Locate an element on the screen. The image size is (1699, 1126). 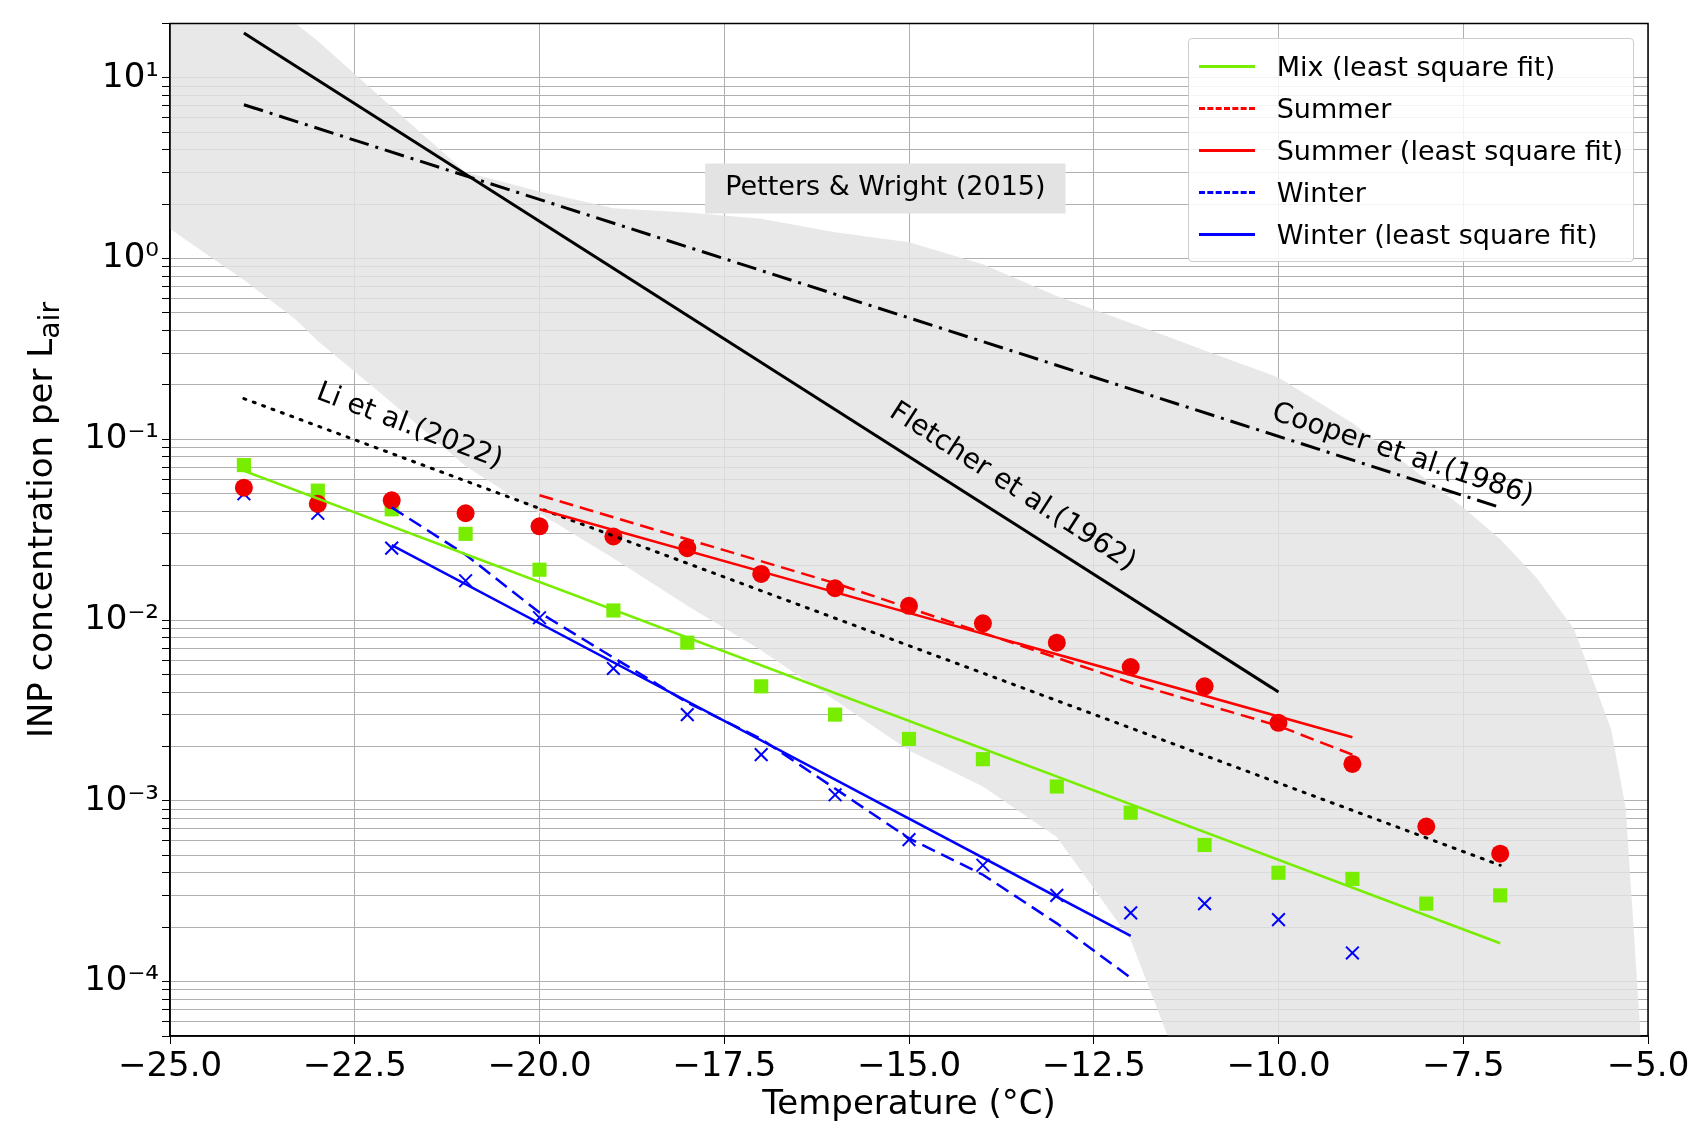
y-tick-label: 10⁻¹ is located at coordinates (121, 436).